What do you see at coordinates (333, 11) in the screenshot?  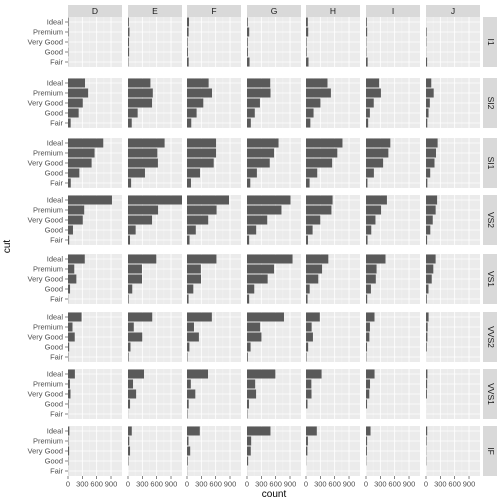 I see `facet-label-col: H` at bounding box center [333, 11].